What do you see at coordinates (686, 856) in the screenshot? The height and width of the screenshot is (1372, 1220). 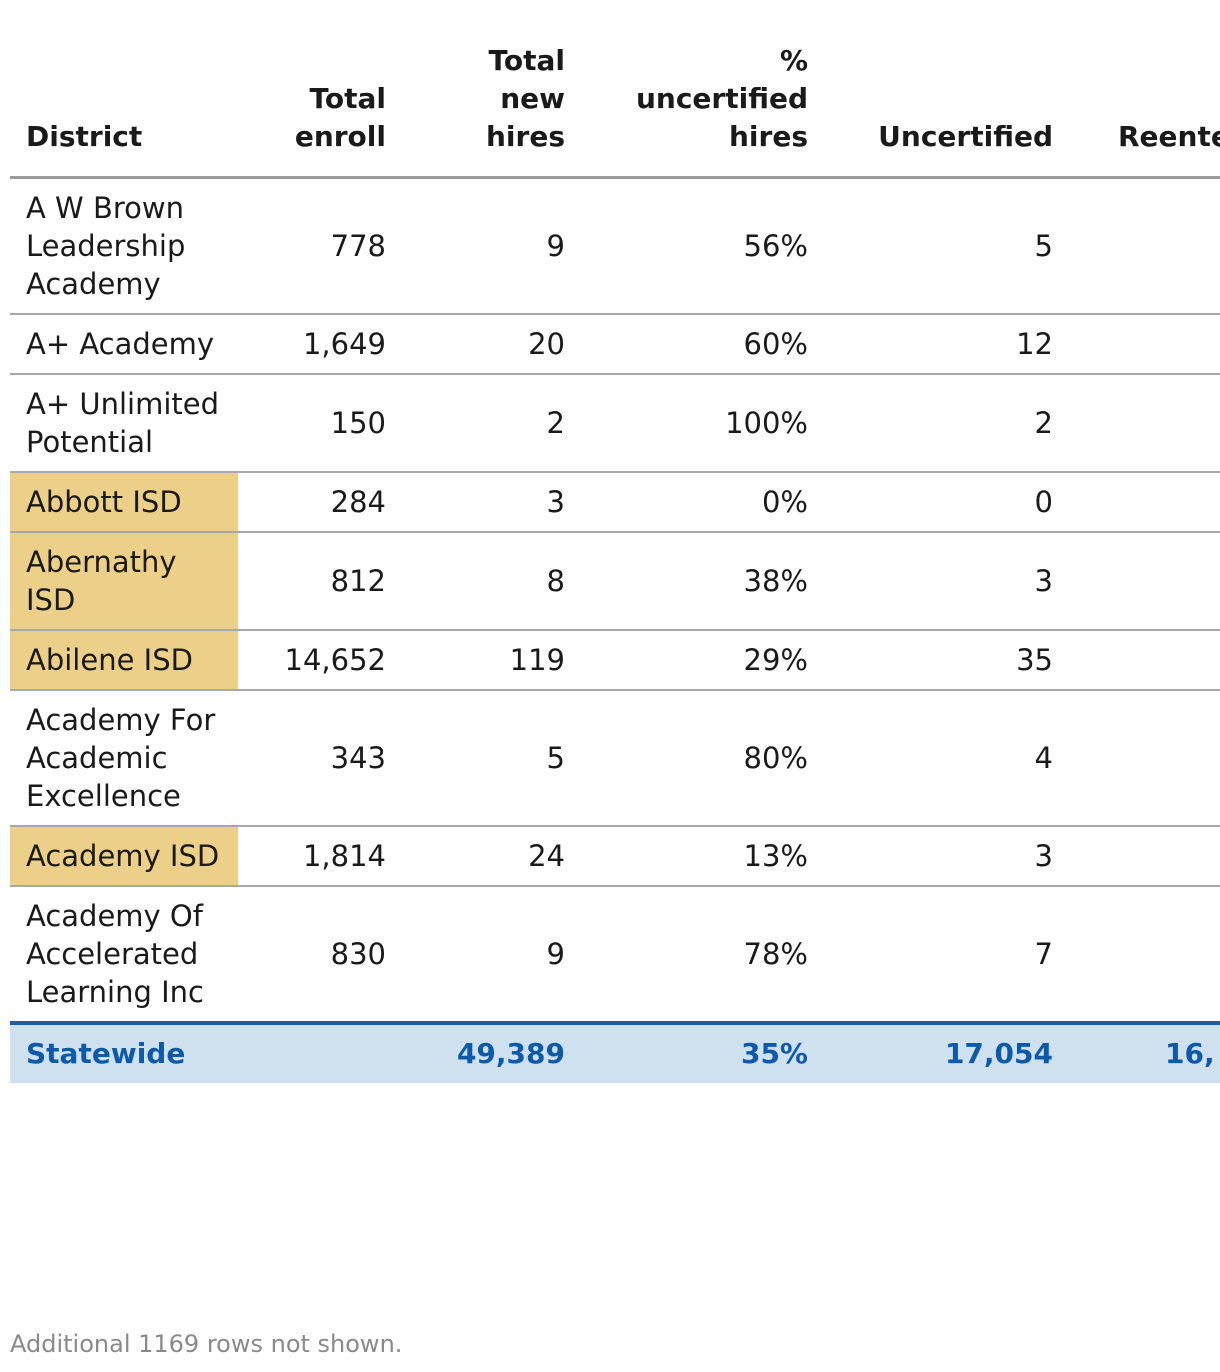 I see `pct-cell: 13%` at bounding box center [686, 856].